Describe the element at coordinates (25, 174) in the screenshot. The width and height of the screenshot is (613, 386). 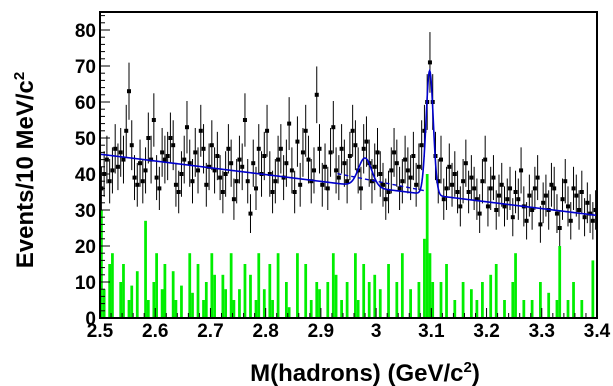
I see `y-axis-title-main: Events/10 MeV/c` at that location.